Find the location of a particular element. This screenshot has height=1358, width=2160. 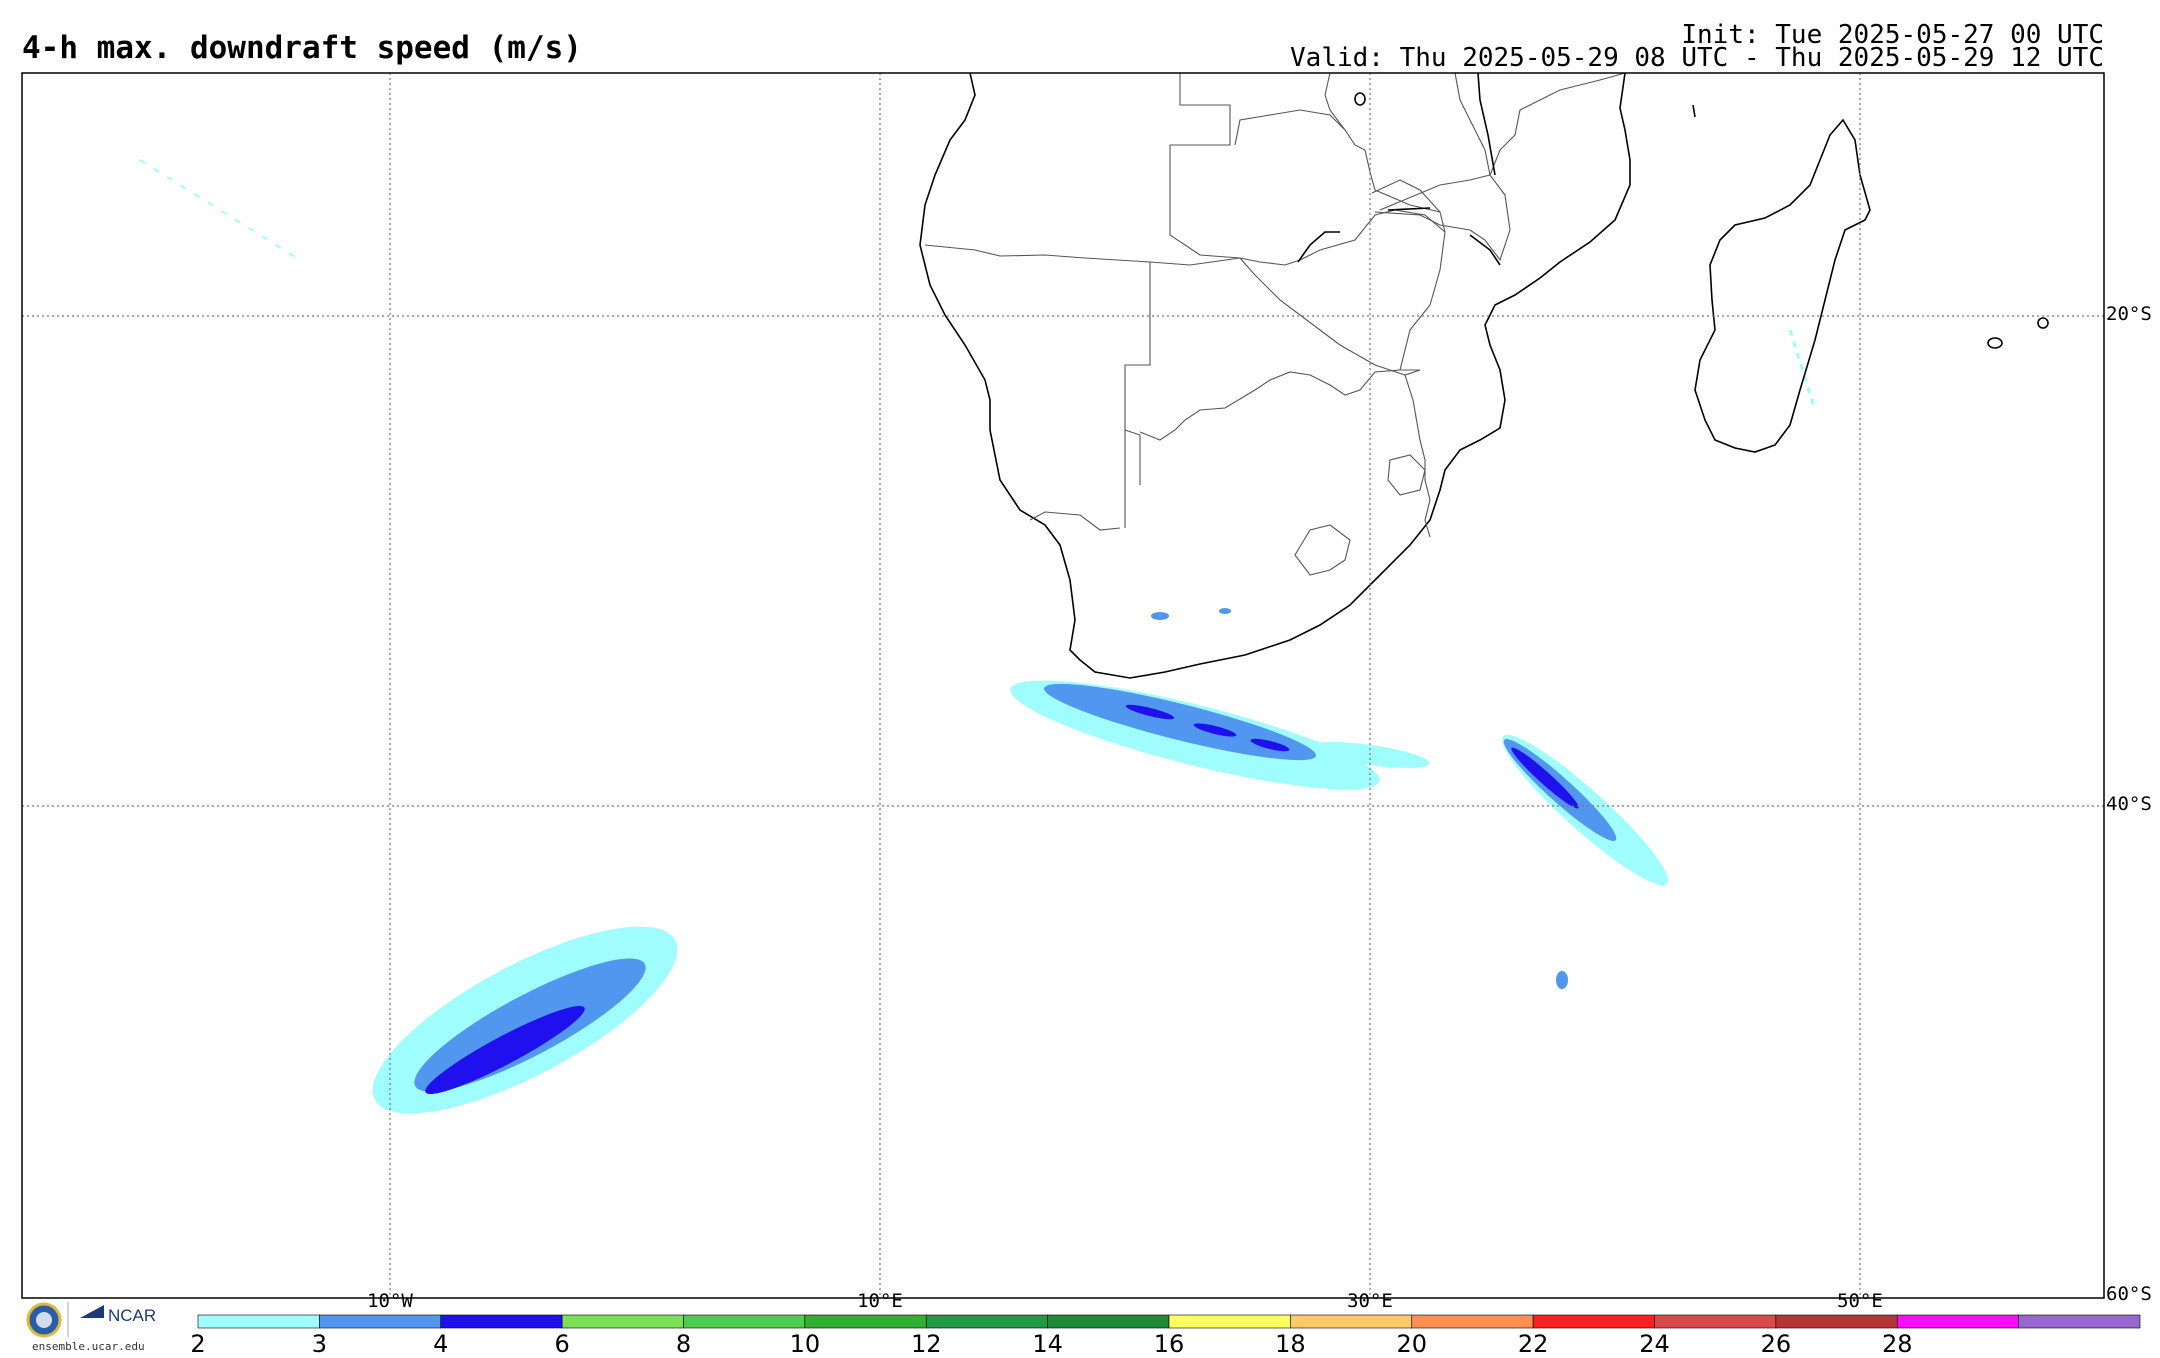

colorbar-tick-label: 22 is located at coordinates (1533, 1344).